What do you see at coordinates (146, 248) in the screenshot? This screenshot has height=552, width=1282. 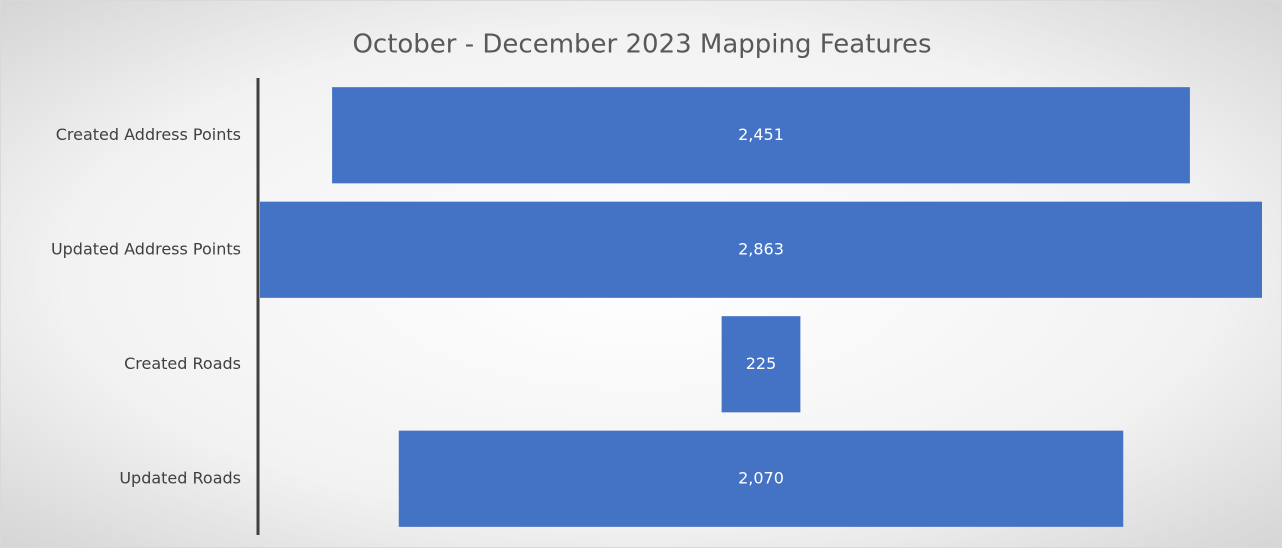 I see `category-label: Updated Address Points` at bounding box center [146, 248].